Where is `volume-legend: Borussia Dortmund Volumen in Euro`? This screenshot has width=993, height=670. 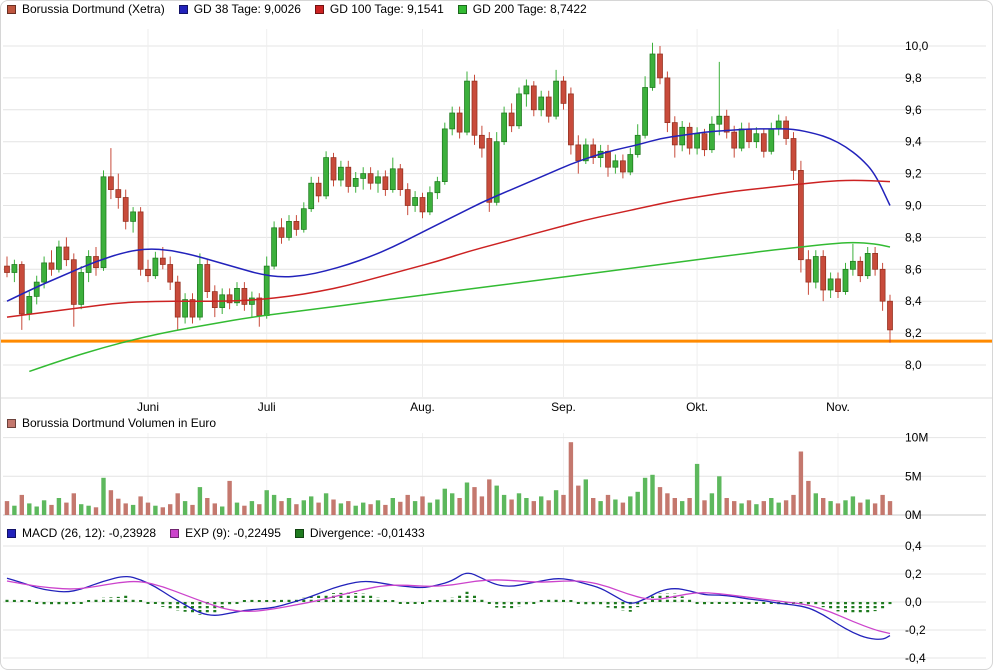
volume-legend: Borussia Dortmund Volumen in Euro is located at coordinates (118, 423).